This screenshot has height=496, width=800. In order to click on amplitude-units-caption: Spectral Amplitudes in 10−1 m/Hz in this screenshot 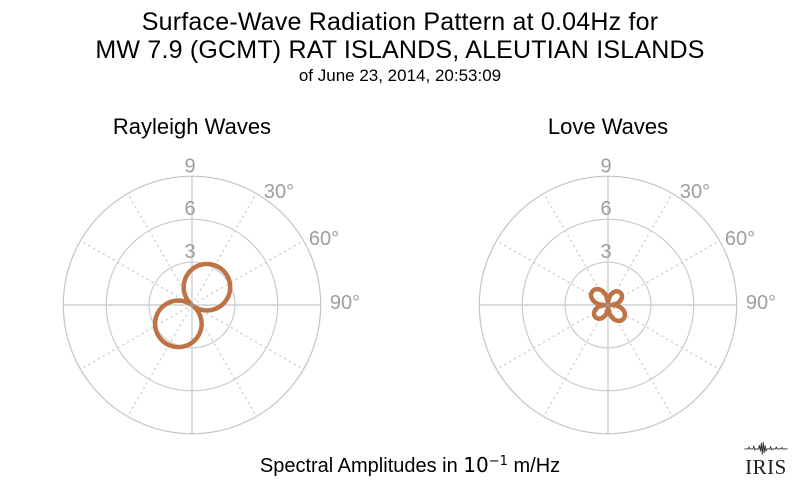, I will do `click(410, 467)`.